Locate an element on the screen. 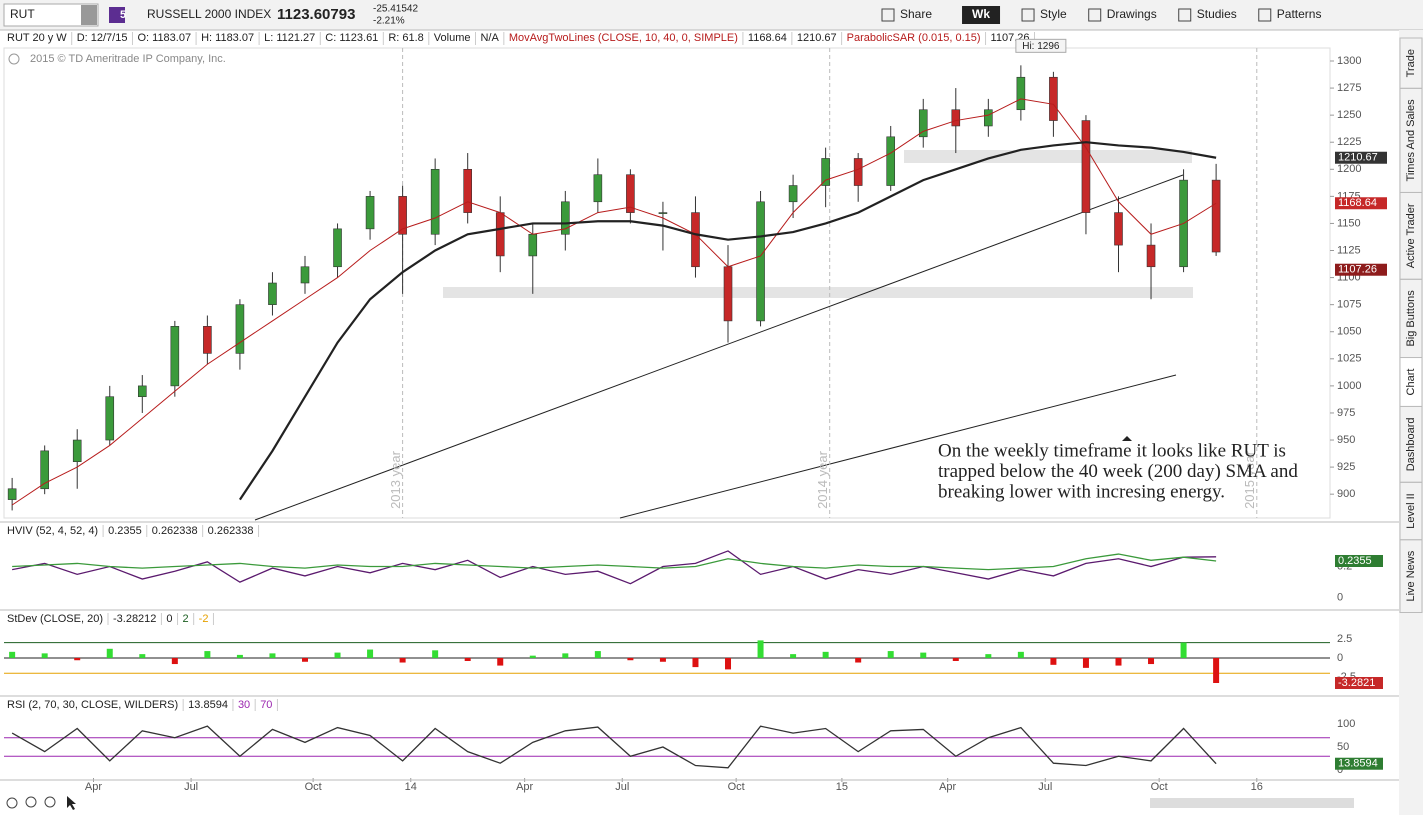 The image size is (1423, 815). symbol-box is located at coordinates (51, 15).